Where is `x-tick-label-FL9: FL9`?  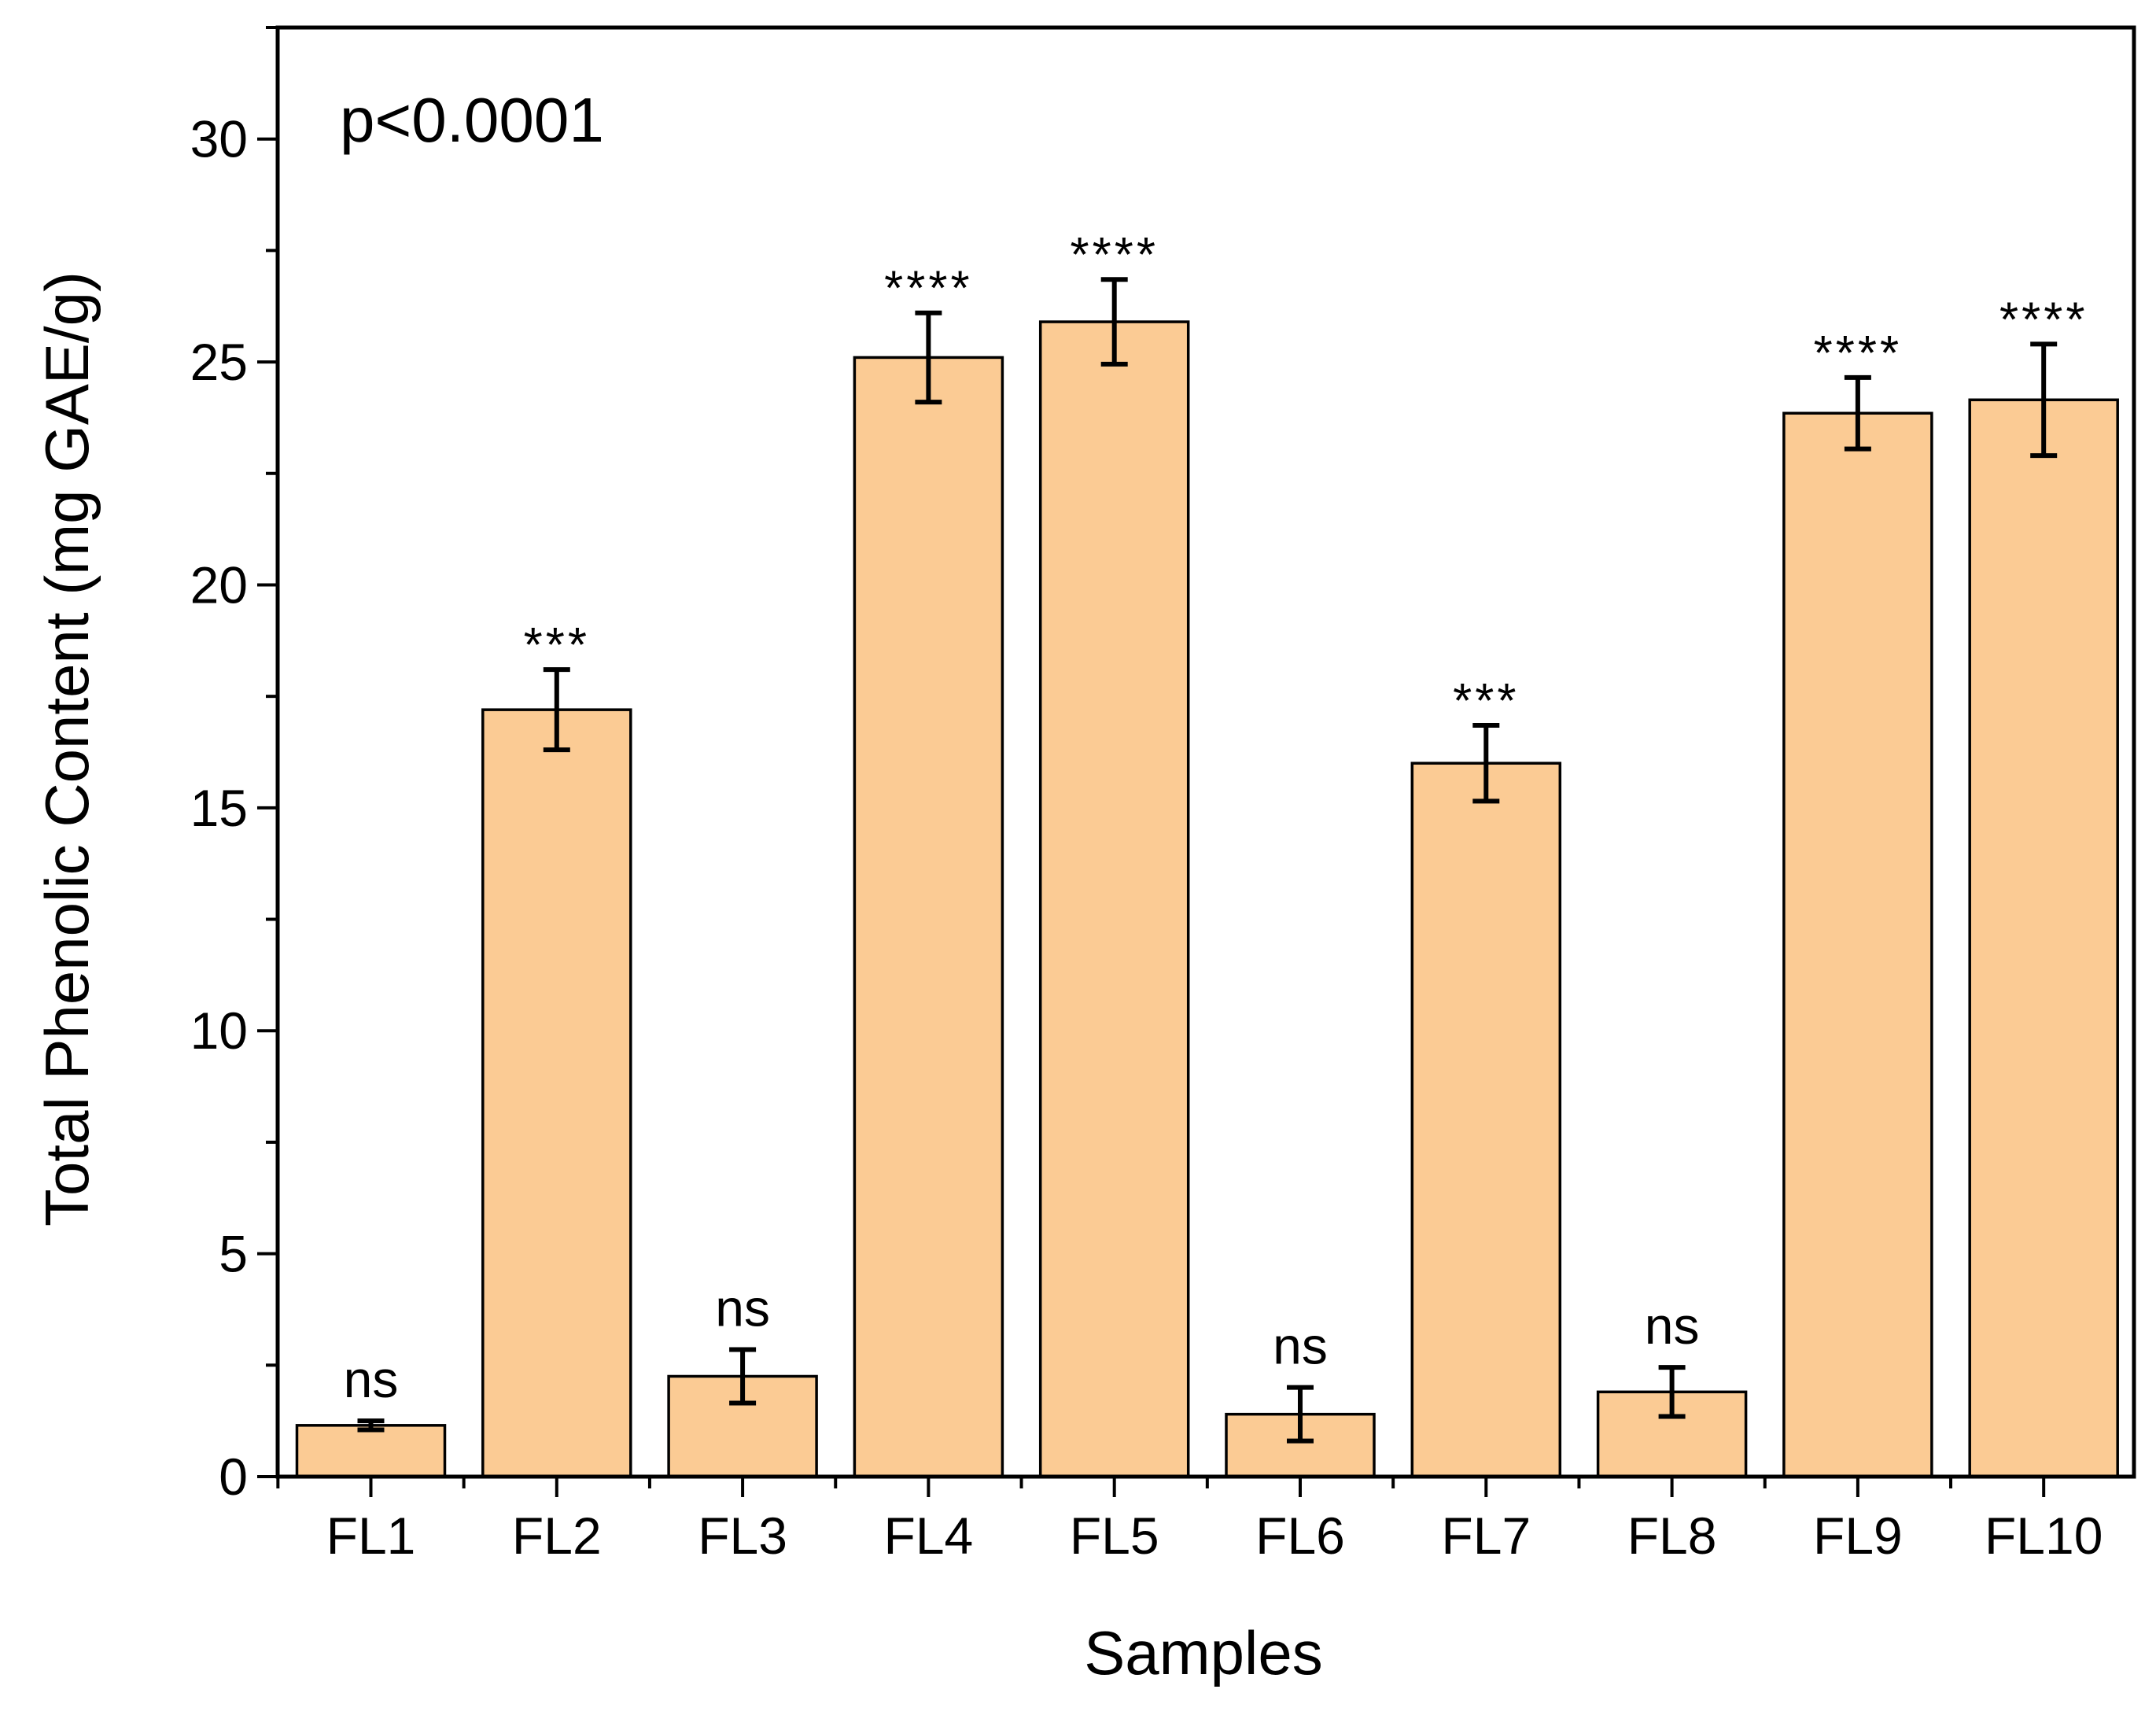 x-tick-label-FL9: FL9 is located at coordinates (1858, 1536).